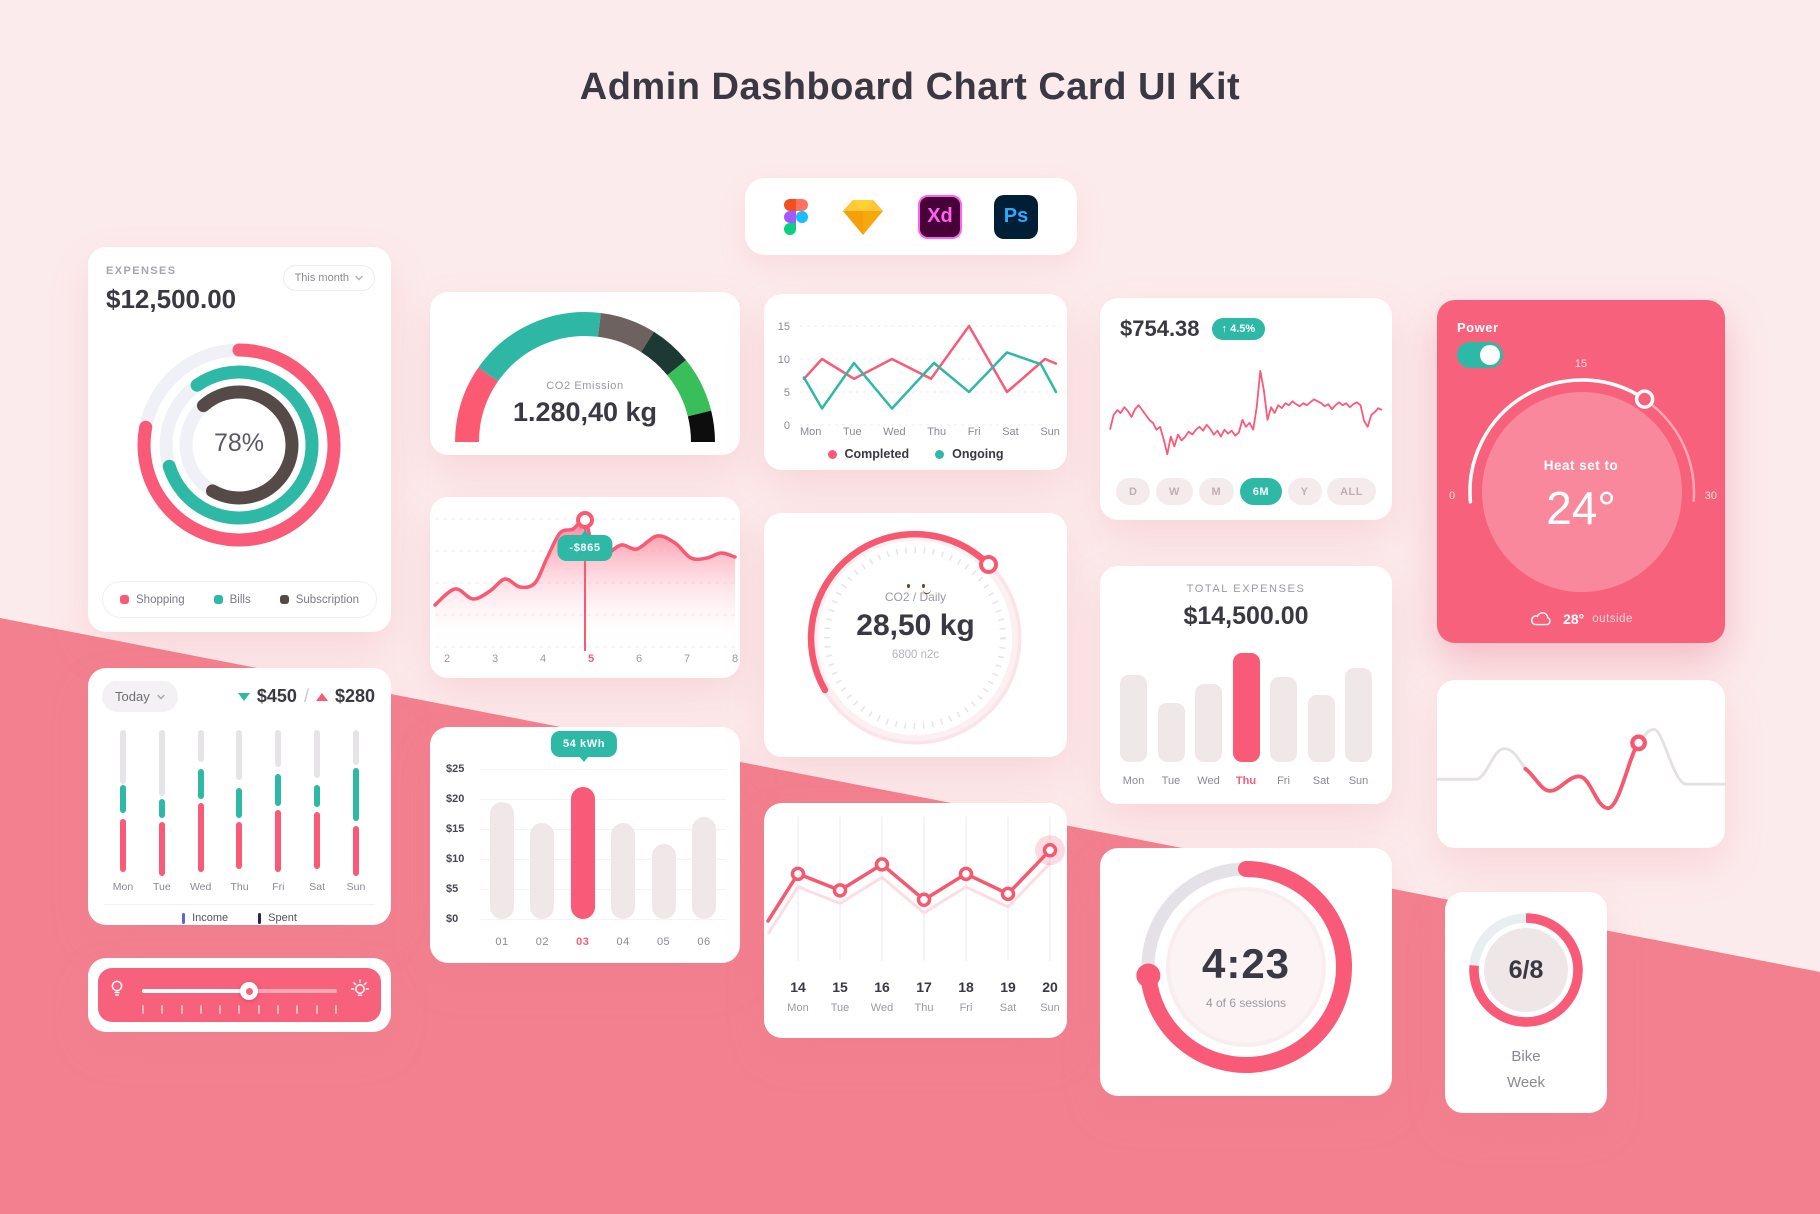 The image size is (1820, 1214). What do you see at coordinates (117, 988) in the screenshot?
I see `bulb-dim-icon` at bounding box center [117, 988].